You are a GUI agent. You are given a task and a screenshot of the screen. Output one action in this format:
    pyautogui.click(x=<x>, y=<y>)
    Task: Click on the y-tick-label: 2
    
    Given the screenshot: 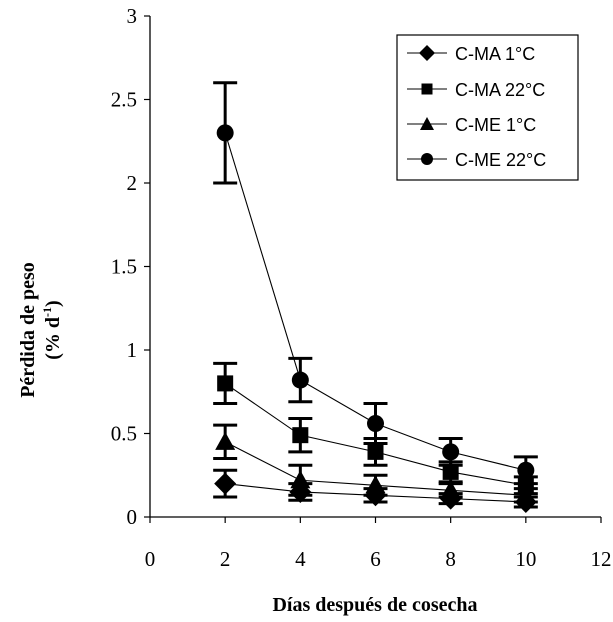 What is the action you would take?
    pyautogui.click(x=132, y=183)
    